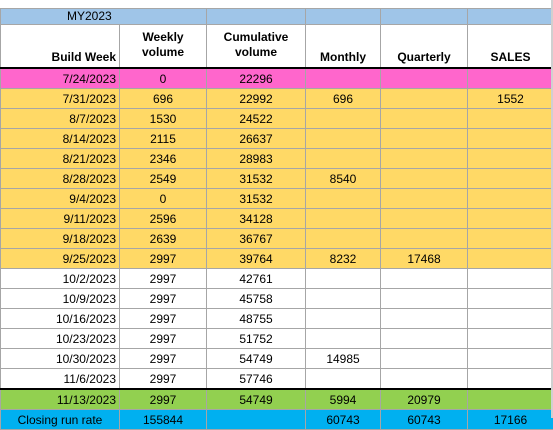  Describe the element at coordinates (163, 179) in the screenshot. I see `cell-weekly-volume: 2549` at that location.